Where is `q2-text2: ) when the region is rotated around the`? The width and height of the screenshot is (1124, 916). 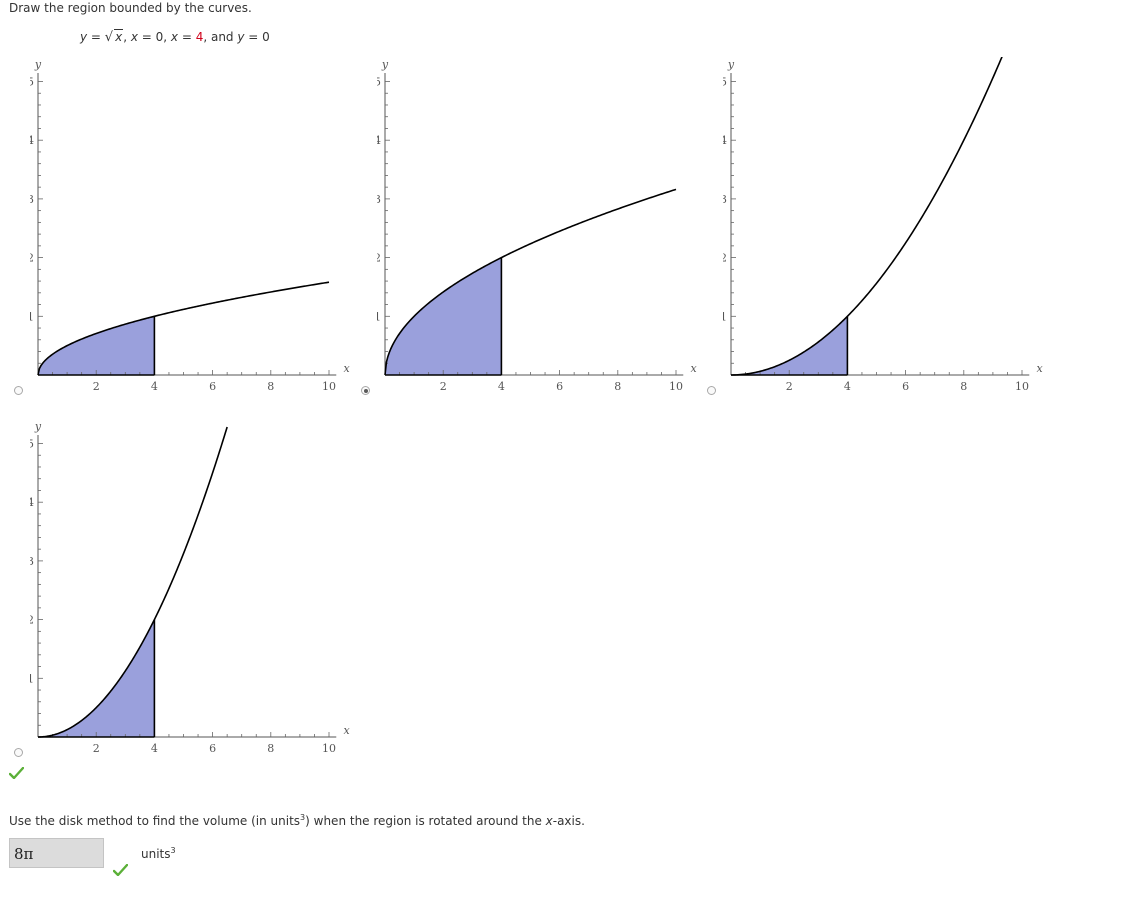
q2-text2: ) when the region is rotated around the is located at coordinates (425, 821).